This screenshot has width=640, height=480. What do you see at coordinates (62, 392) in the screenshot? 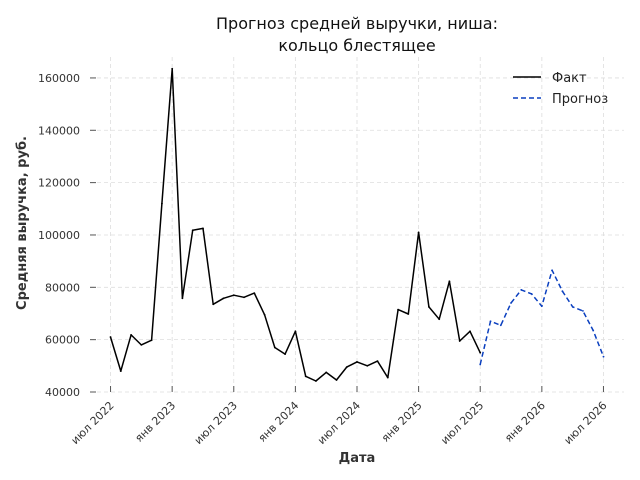
I see `y-tick-label: 40000` at bounding box center [62, 392].